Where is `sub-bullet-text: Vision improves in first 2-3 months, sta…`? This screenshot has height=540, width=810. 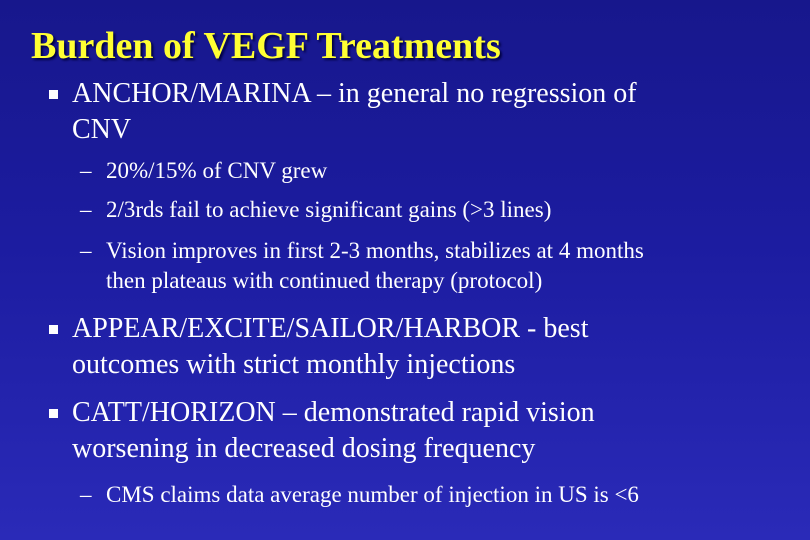
sub-bullet-text: Vision improves in first 2-3 months, sta… is located at coordinates (375, 250).